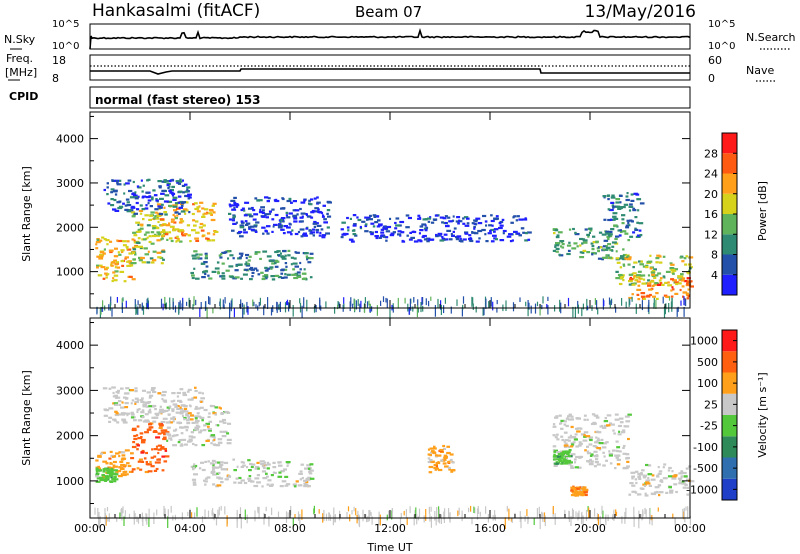 This screenshot has width=800, height=554. What do you see at coordinates (21, 72) in the screenshot?
I see `freq-unit-label: [MHz]` at bounding box center [21, 72].